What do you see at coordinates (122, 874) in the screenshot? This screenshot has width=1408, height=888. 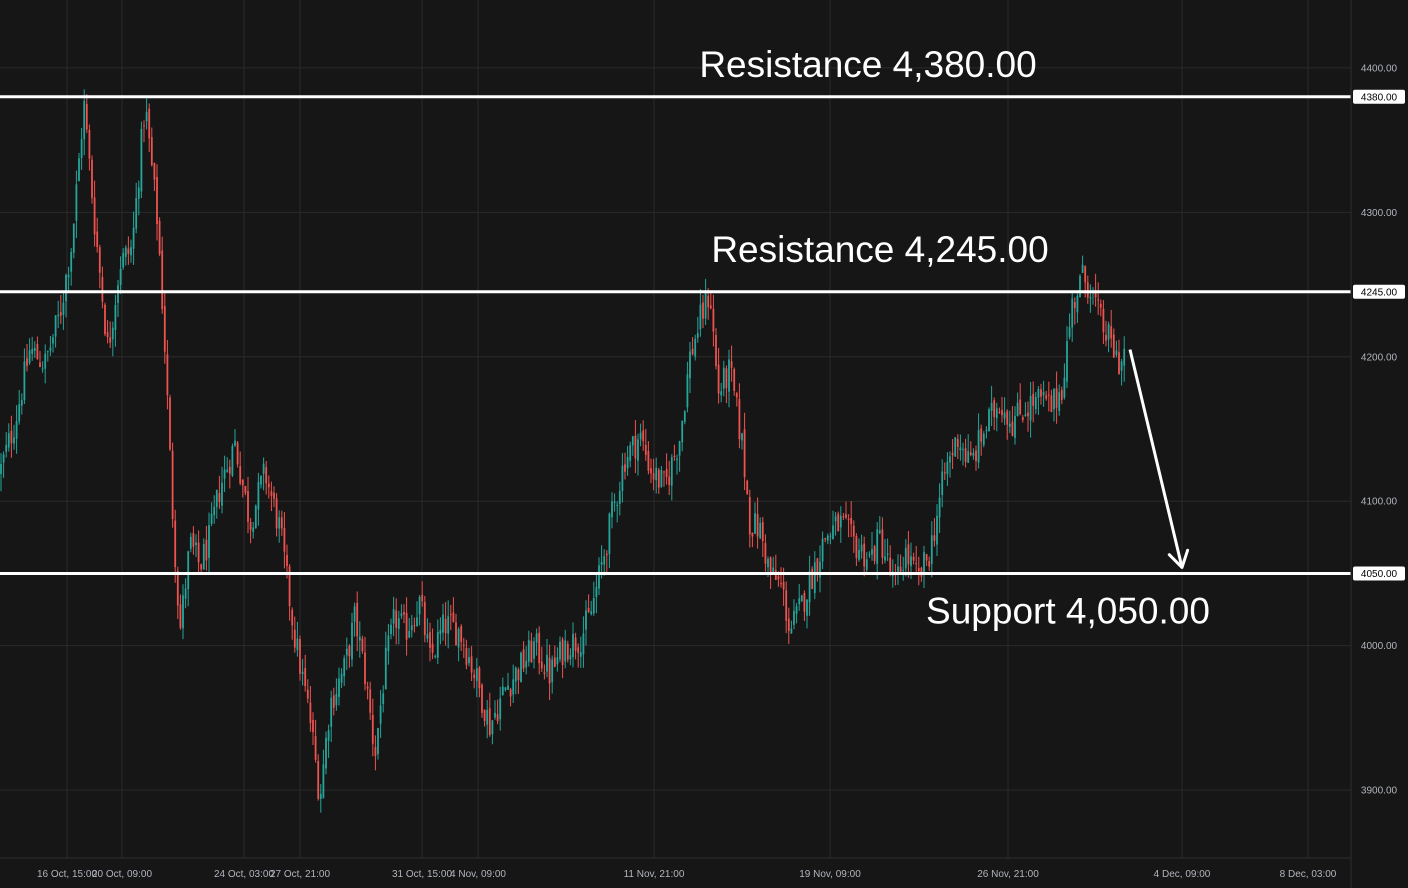 I see `time-tick-label: 20 Oct, 09:00` at bounding box center [122, 874].